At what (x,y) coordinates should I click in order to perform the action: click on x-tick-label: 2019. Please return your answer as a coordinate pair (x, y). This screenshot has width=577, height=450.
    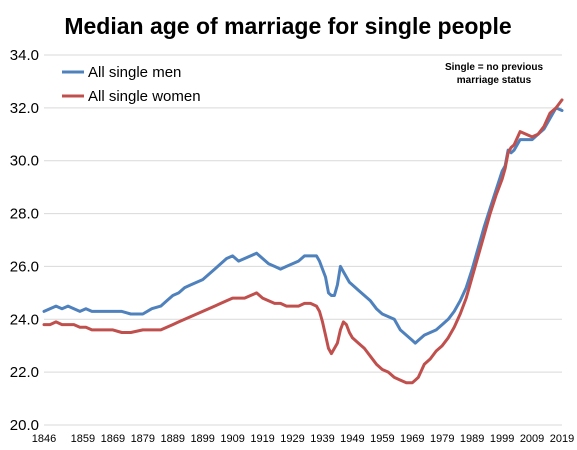
    Looking at the image, I should click on (562, 439).